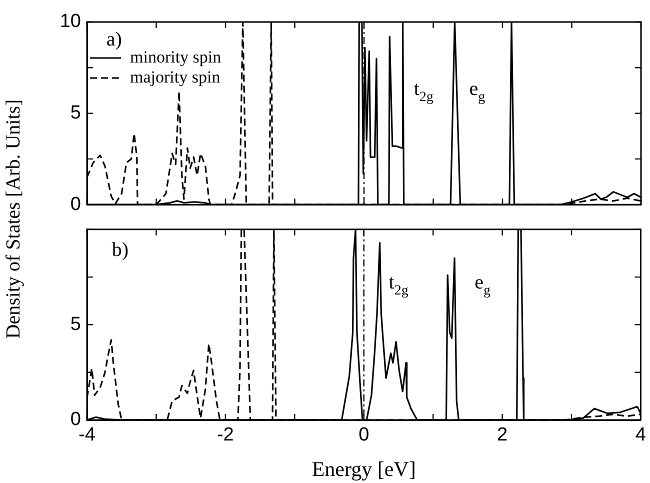 This screenshot has width=650, height=483. Describe the element at coordinates (502, 435) in the screenshot. I see `x-tick-label: 2` at that location.